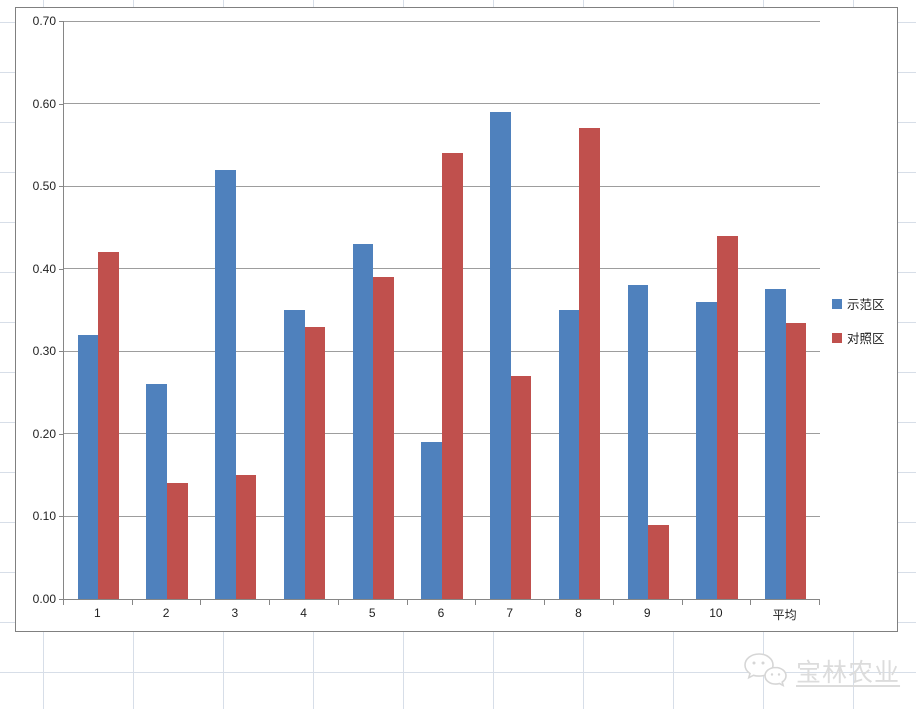 Image resolution: width=916 pixels, height=709 pixels. I want to click on x-axis-category-label: 2, so click(166, 613).